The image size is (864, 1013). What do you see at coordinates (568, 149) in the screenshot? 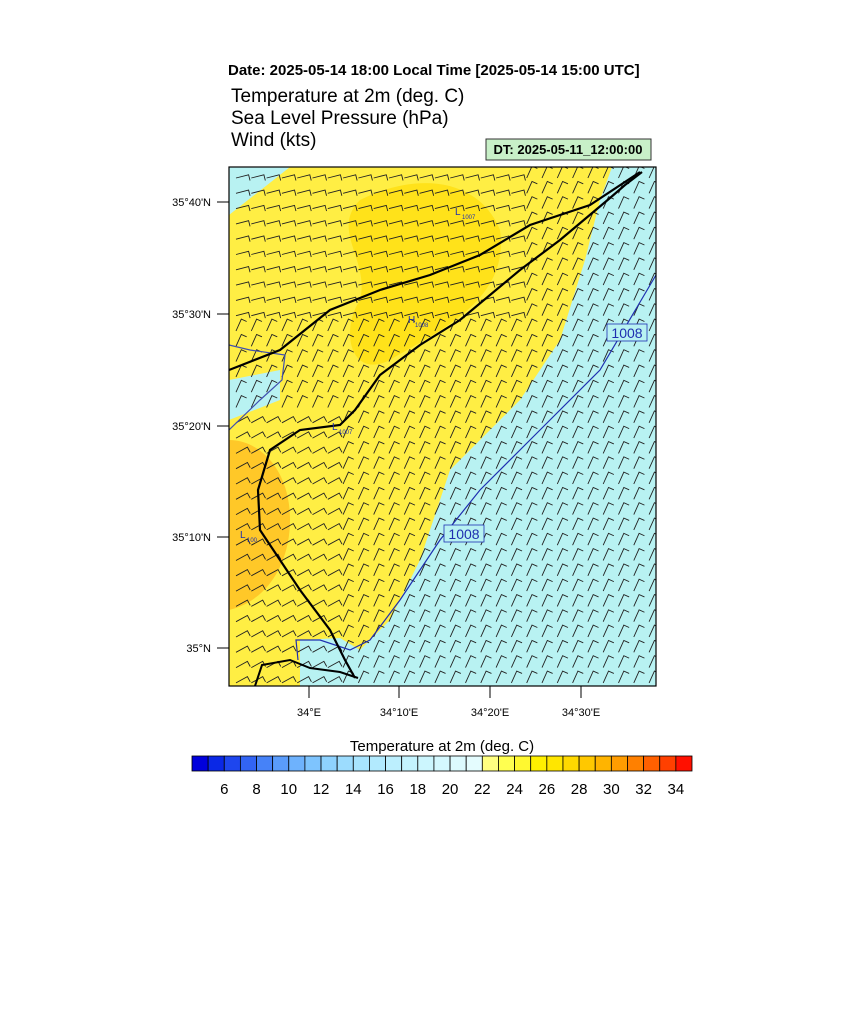
I see `dt-label: DT: 2025-05-11_12:00:00` at bounding box center [568, 149].